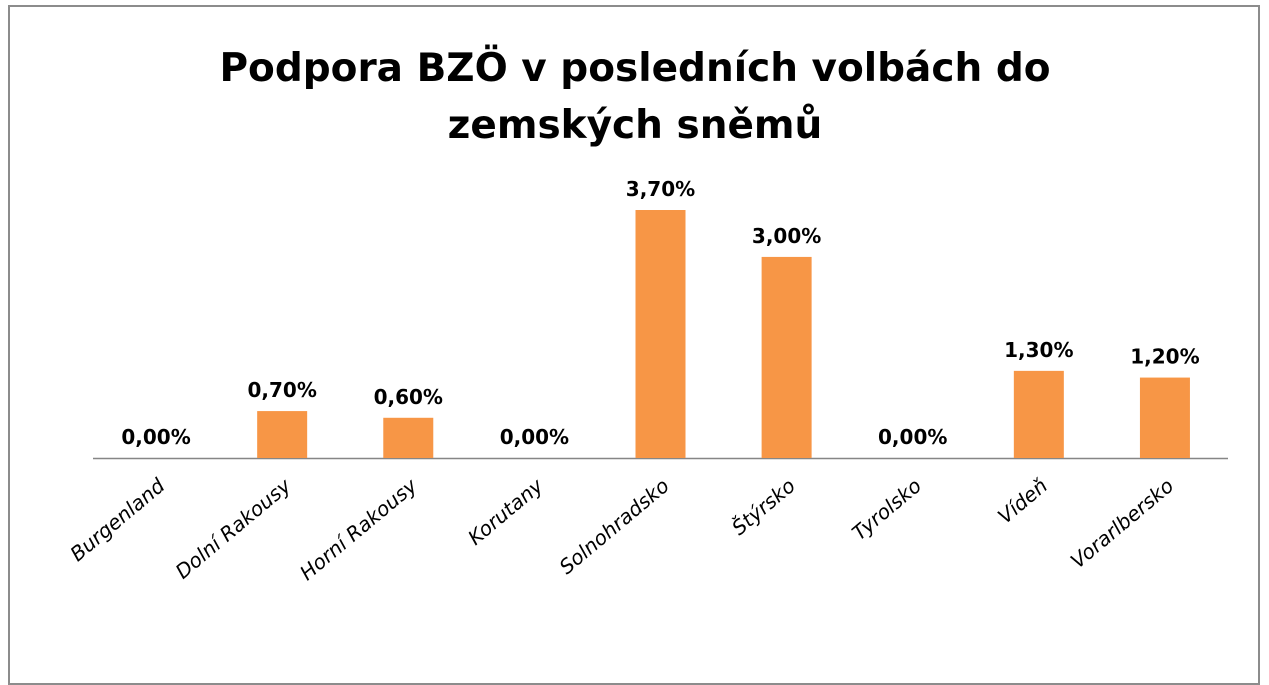 The width and height of the screenshot is (1269, 685). What do you see at coordinates (660, 189) in the screenshot?
I see `data-label: 3,70%` at bounding box center [660, 189].